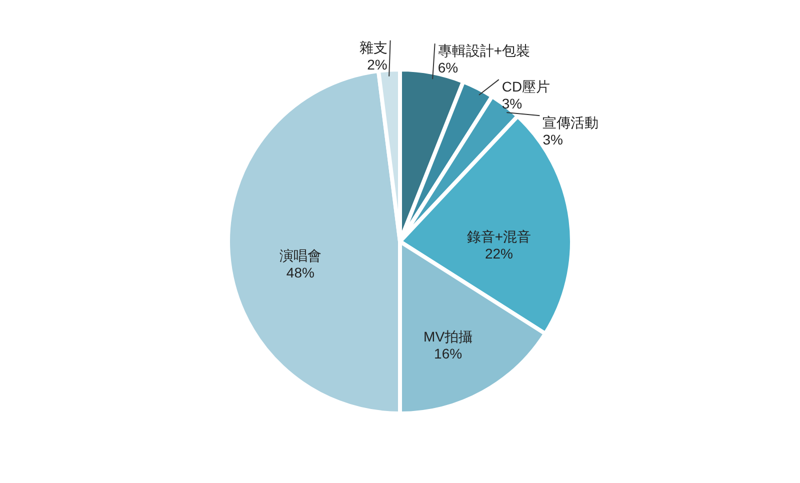 This screenshot has width=800, height=483. Describe the element at coordinates (377, 64) in the screenshot. I see `data-label: 2%` at that location.